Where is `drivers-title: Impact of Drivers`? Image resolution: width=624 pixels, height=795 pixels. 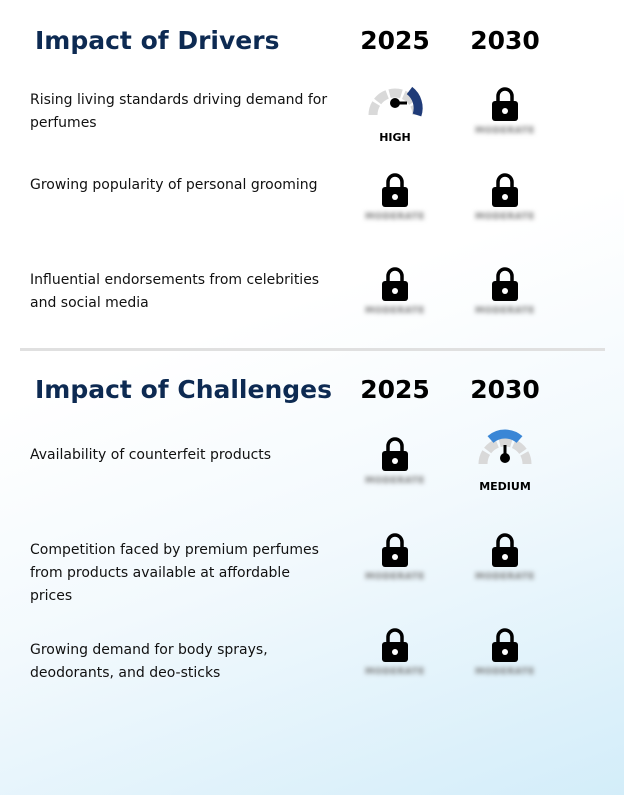
drivers-title: Impact of Drivers is located at coordinates (157, 40).